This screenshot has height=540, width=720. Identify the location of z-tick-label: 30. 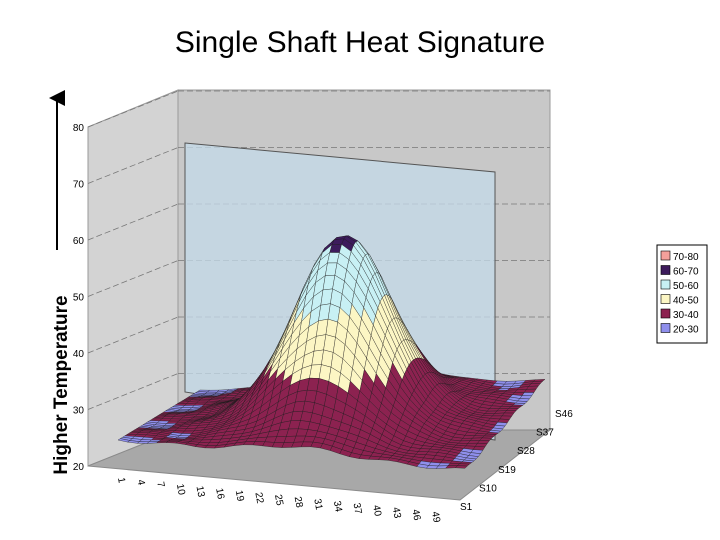
(79, 411).